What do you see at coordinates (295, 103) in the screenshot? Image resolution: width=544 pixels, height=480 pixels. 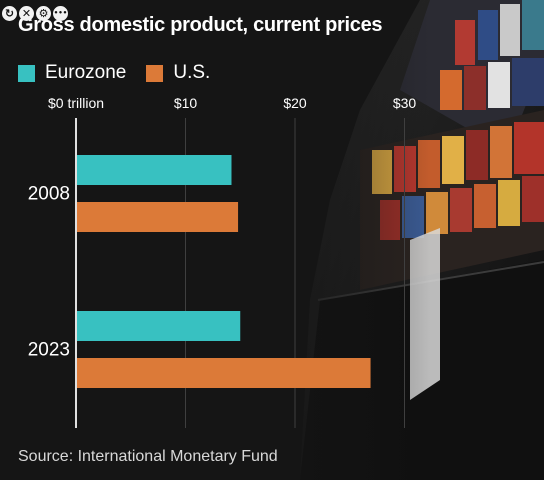 I see `x-tick-label: $20` at bounding box center [295, 103].